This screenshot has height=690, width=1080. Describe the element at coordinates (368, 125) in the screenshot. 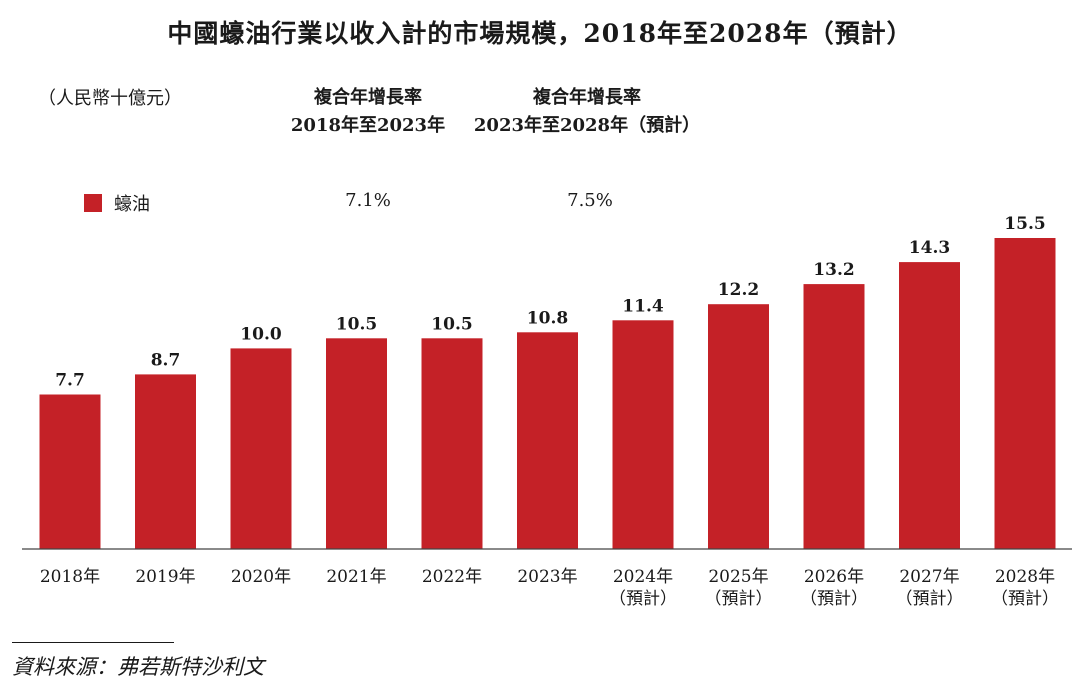

I see `cagr-header-line2: 2018年至2023年` at that location.